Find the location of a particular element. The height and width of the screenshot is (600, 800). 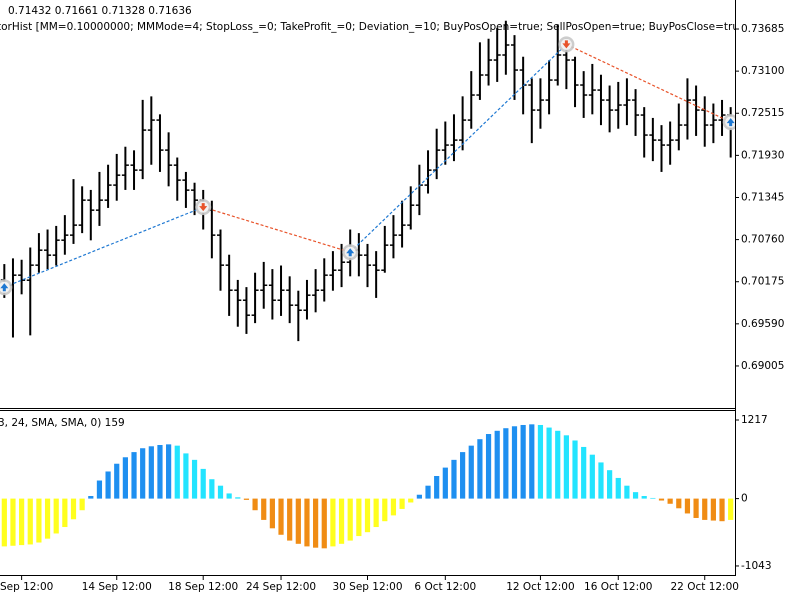

y-tick-label: 0.73100 is located at coordinates (762, 71).